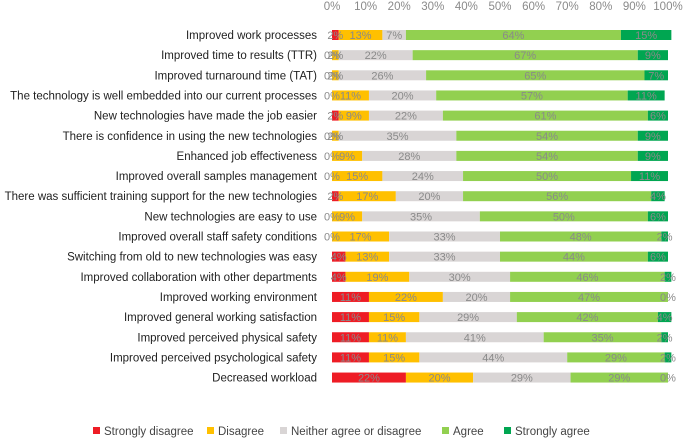 The width and height of the screenshot is (685, 439). Describe the element at coordinates (532, 96) in the screenshot. I see `data-label: 57%` at that location.